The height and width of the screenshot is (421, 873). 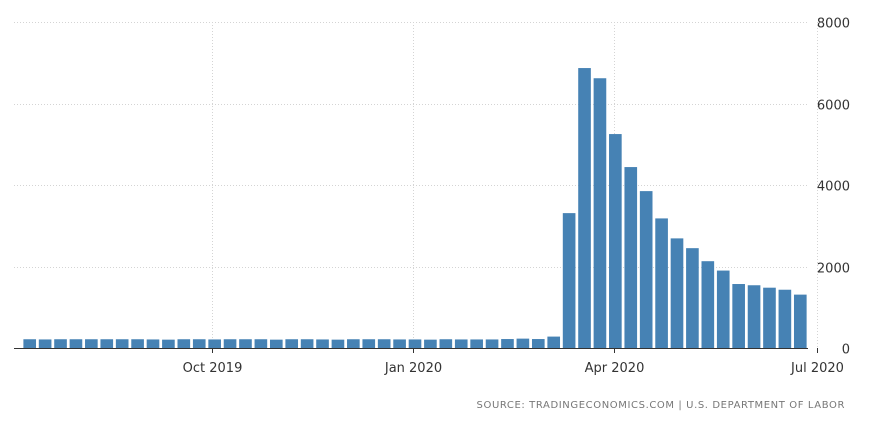 What do you see at coordinates (833, 187) in the screenshot?
I see `y-tick-label: 4000` at bounding box center [833, 187].